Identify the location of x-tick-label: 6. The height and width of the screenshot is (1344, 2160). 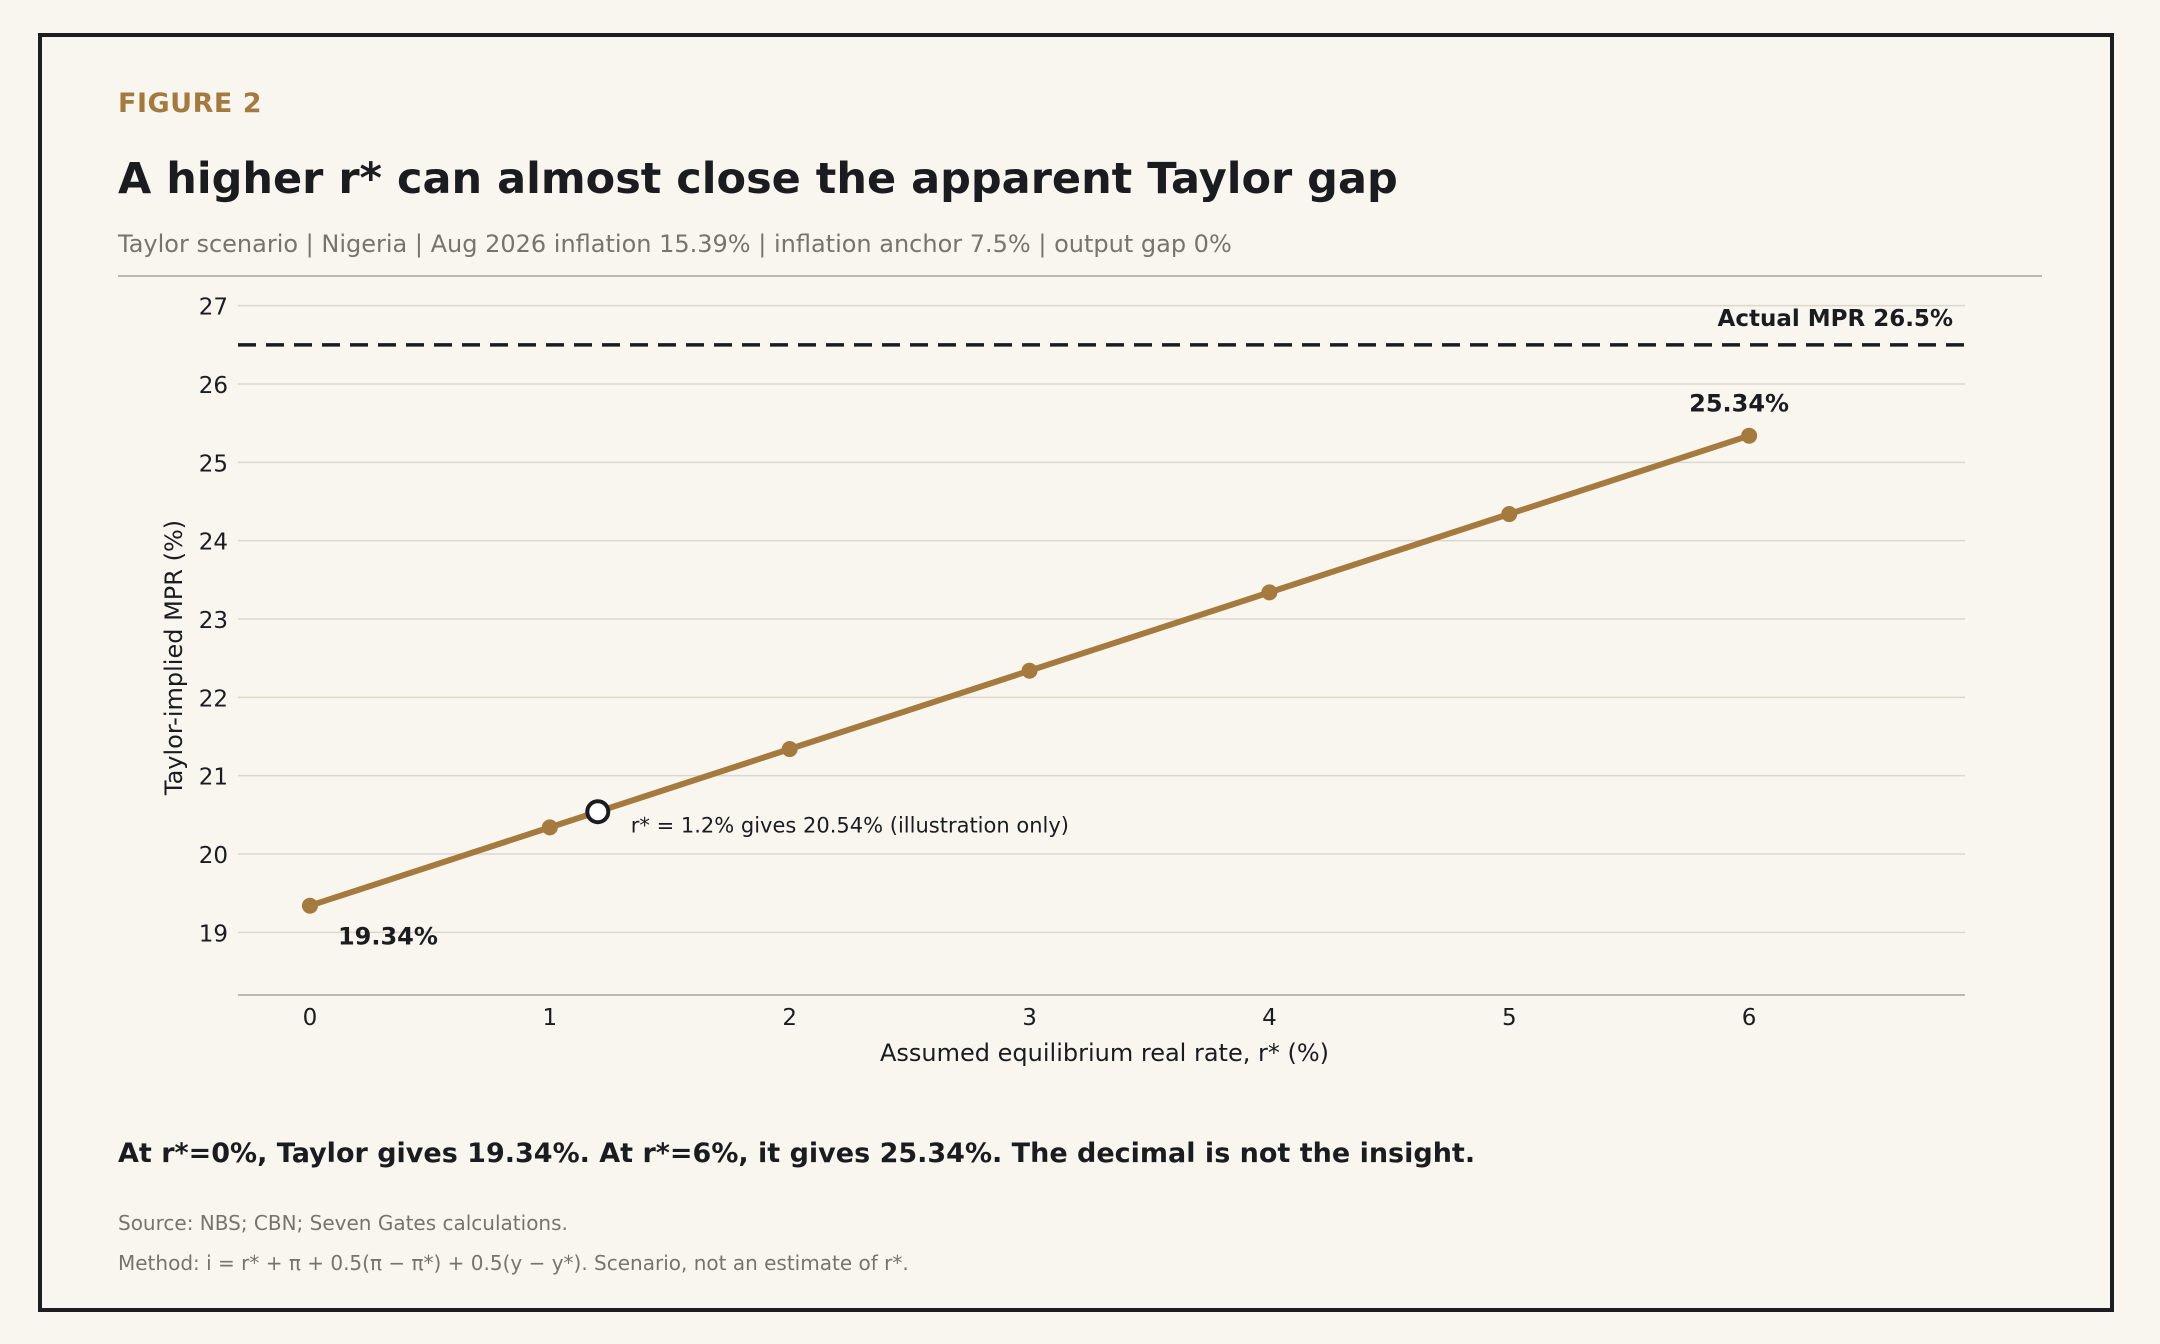
(1749, 1018).